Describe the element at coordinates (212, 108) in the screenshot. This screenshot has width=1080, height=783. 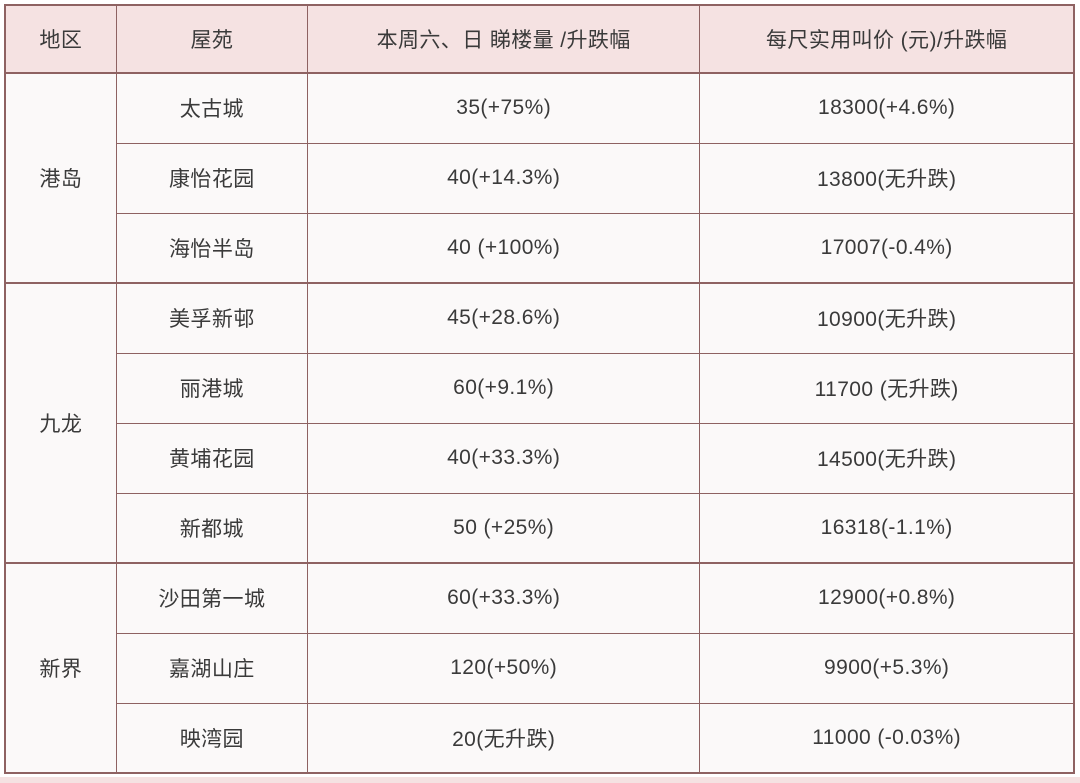
I see `estate-cell: 太古城` at that location.